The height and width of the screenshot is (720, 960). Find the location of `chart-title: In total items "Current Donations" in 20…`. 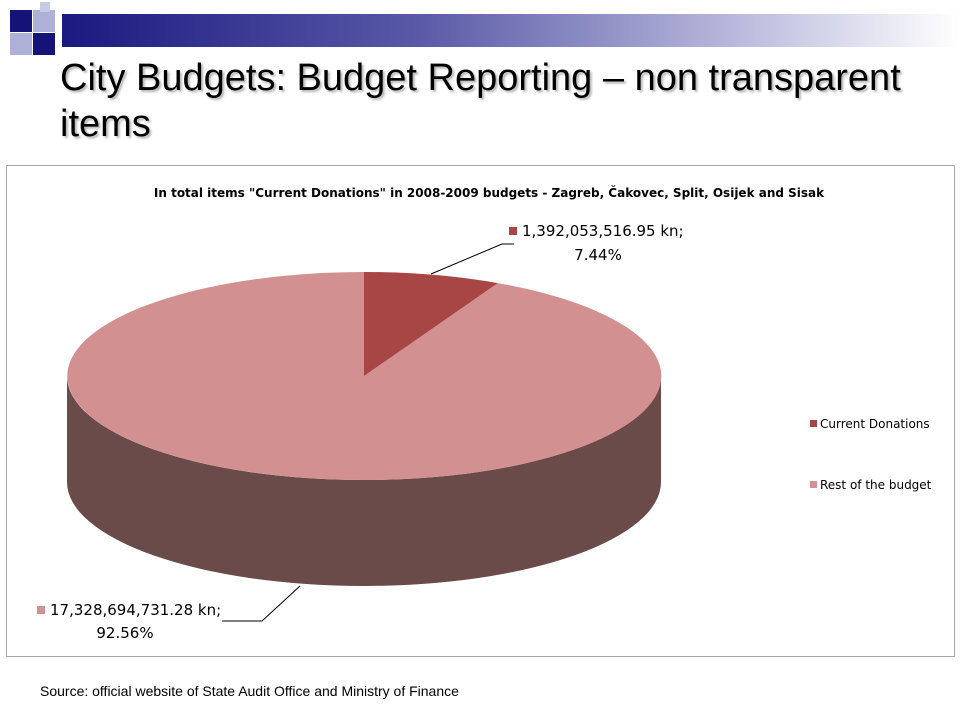

chart-title: In total items "Current Donations" in 20… is located at coordinates (489, 192).